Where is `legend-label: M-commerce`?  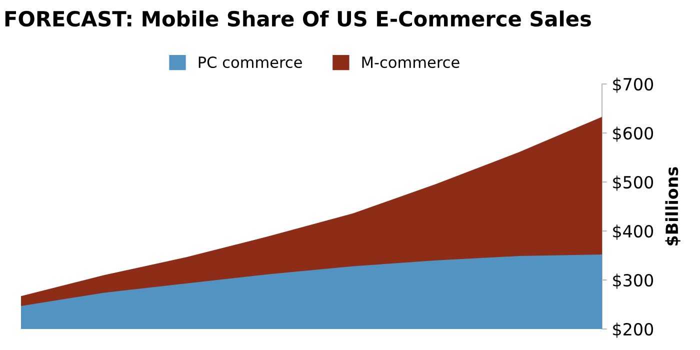
legend-label: M-commerce is located at coordinates (411, 62).